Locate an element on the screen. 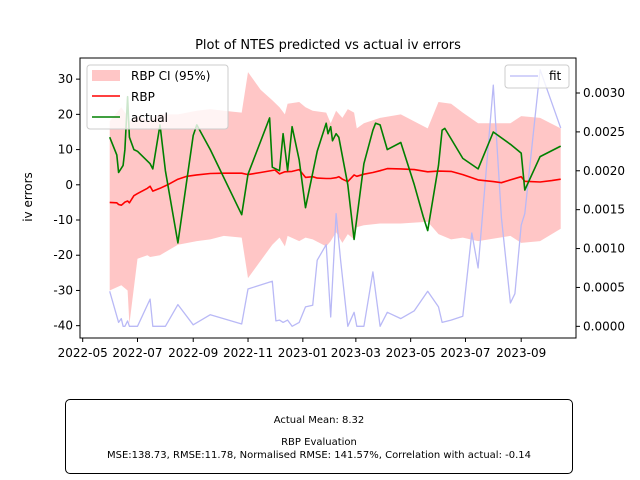 The image size is (640, 480). legend-box is located at coordinates (157, 97).